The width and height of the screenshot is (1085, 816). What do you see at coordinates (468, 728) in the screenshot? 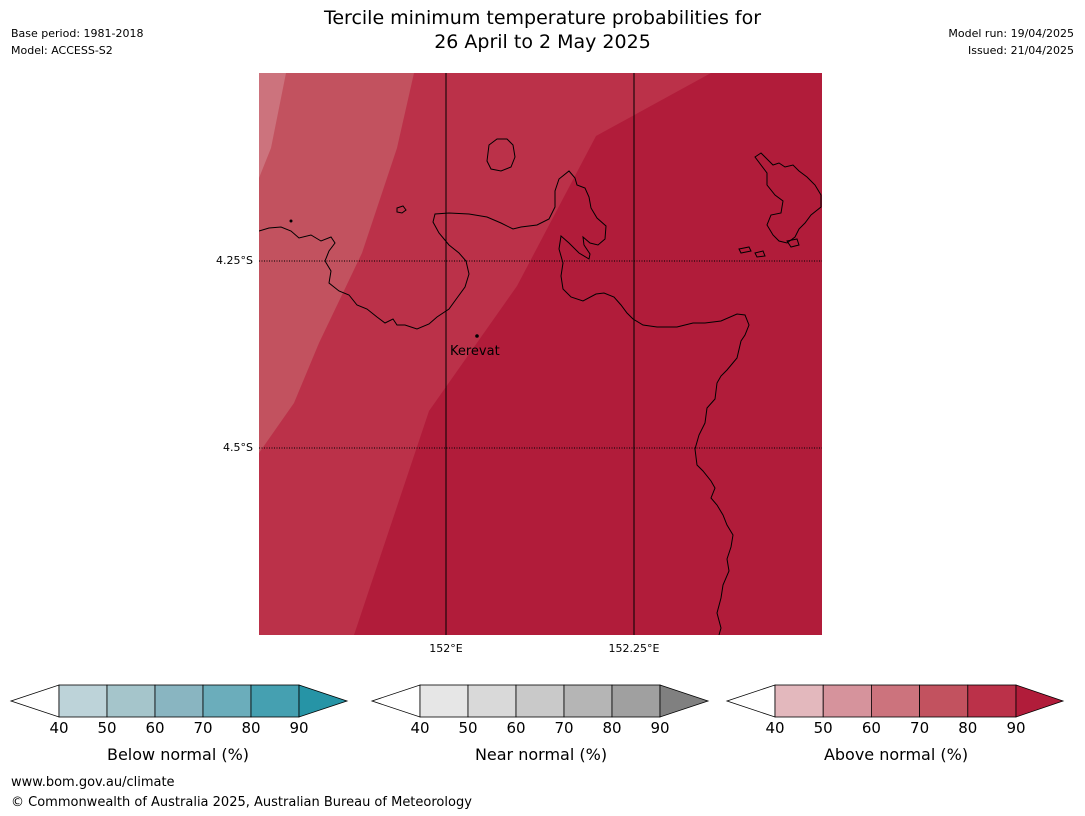
I see `colorbar-near-tick: 50` at bounding box center [468, 728].